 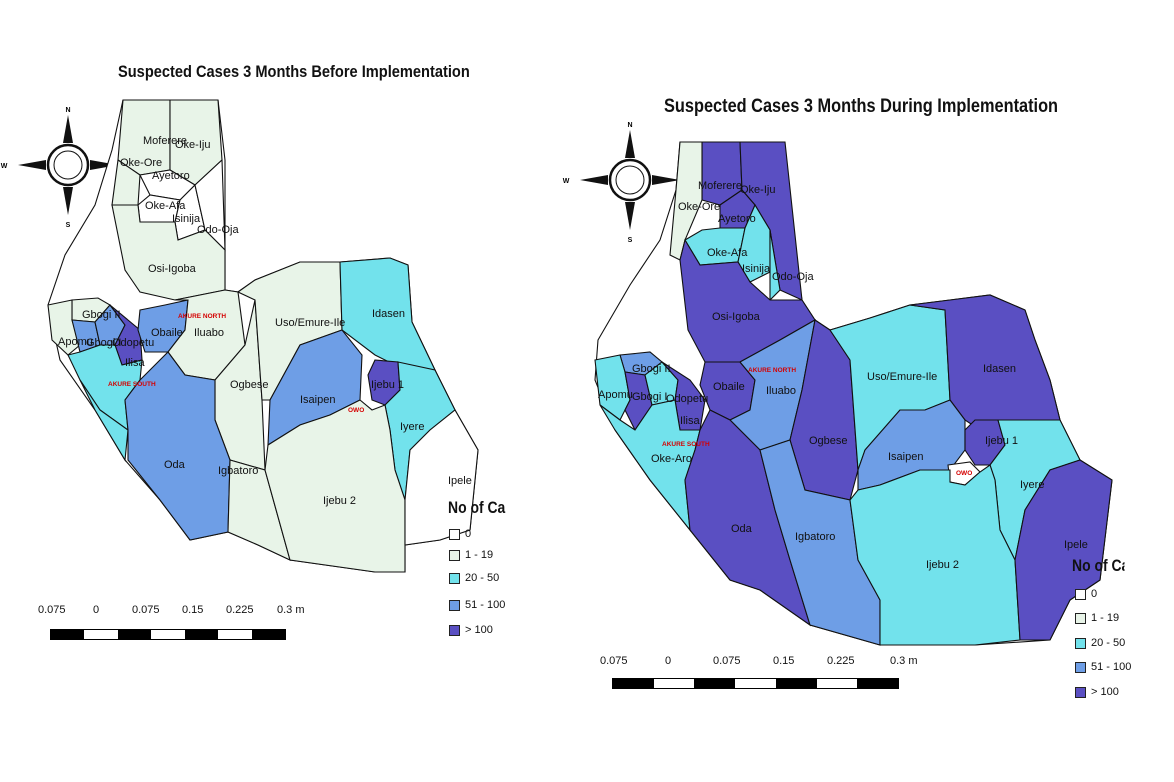 What do you see at coordinates (629, 125) in the screenshot?
I see `compass-n: N` at bounding box center [629, 125].